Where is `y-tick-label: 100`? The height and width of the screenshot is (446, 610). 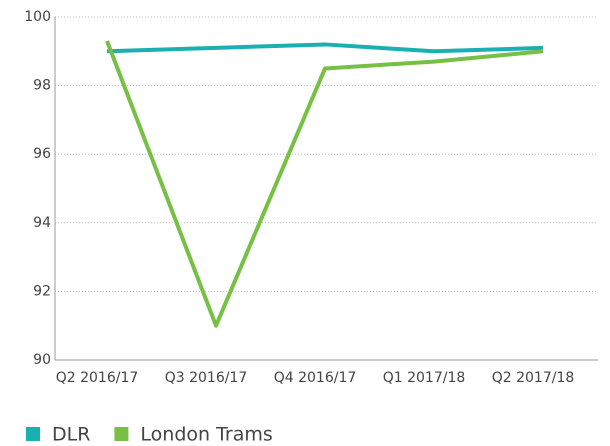 y-tick-label: 100 is located at coordinates (37, 17).